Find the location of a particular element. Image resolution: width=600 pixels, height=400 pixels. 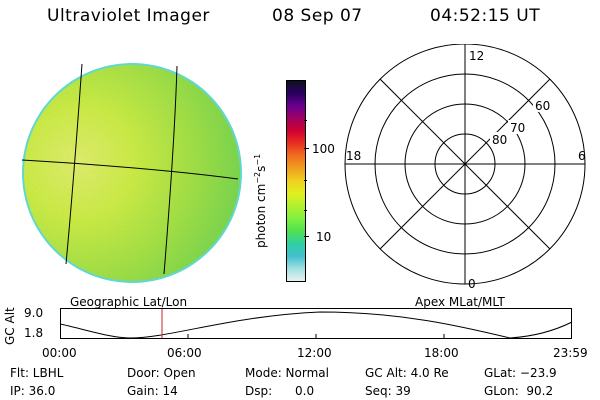

colorbar is located at coordinates (296, 181).